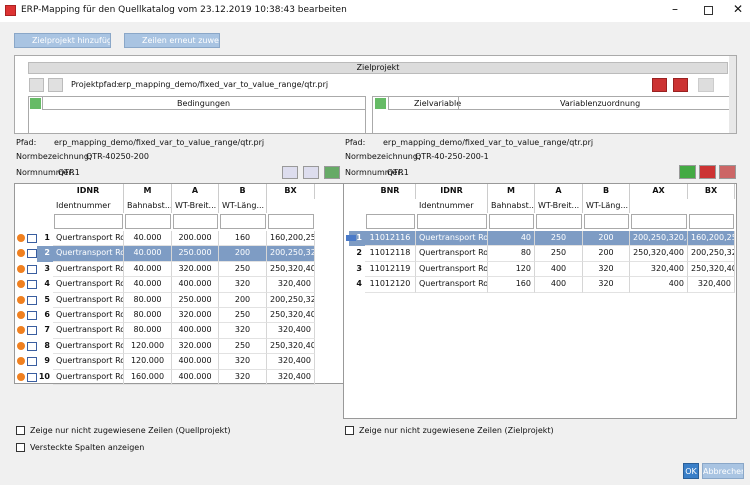 Image resolution: width=750 pixels, height=485 pixels. What do you see at coordinates (680, 85) in the screenshot?
I see `remove-button` at bounding box center [680, 85].